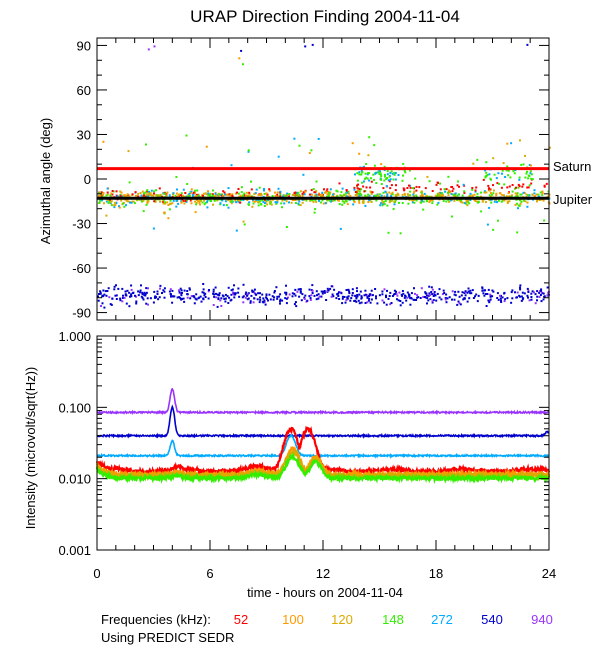 The image size is (600, 650). I want to click on azimuth-ytick-label: 30, so click(84, 134).